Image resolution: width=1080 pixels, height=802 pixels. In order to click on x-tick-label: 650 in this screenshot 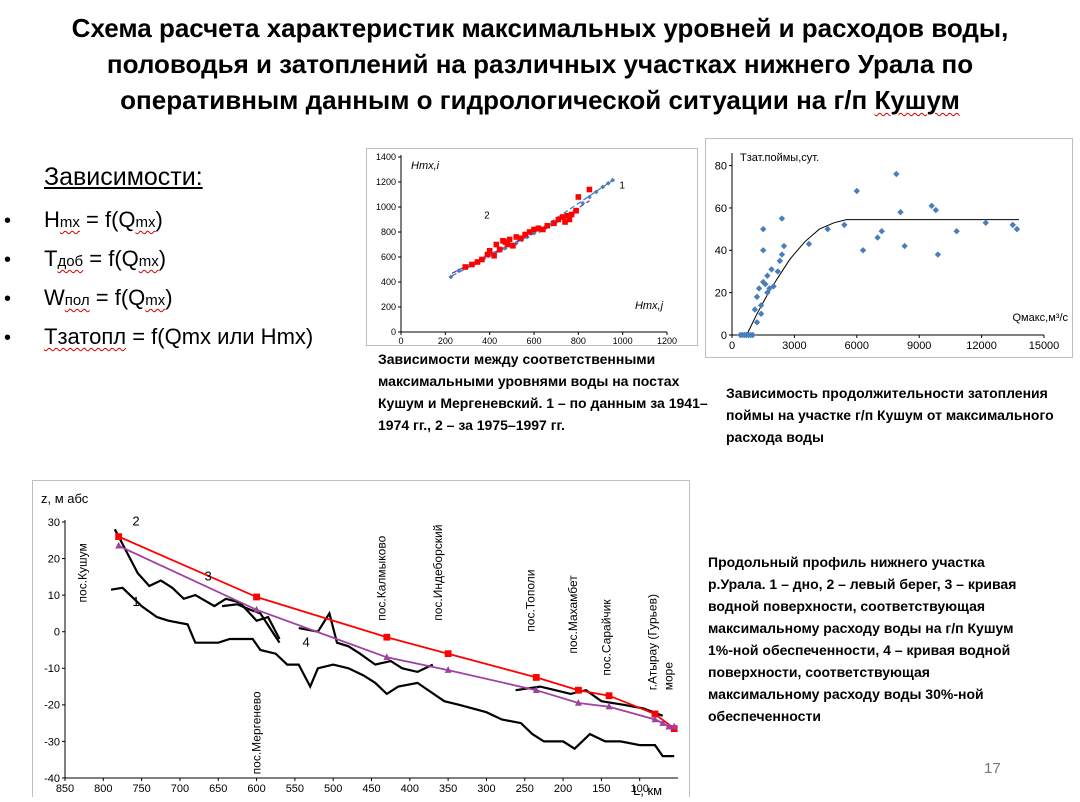, I will do `click(218, 789)`.